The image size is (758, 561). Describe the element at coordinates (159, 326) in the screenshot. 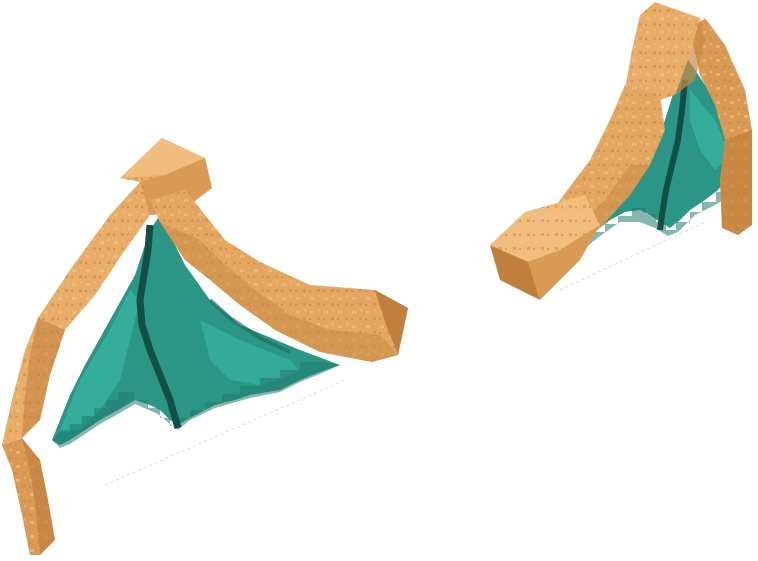

I see `left-wing-vein` at that location.